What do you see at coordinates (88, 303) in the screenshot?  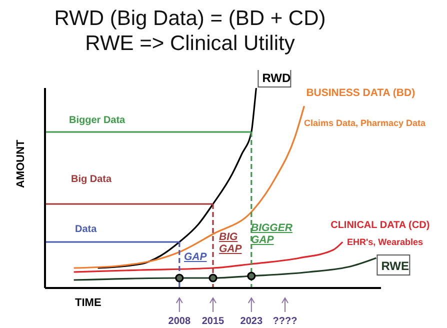 I see `x-axis-title: TIME` at bounding box center [88, 303].